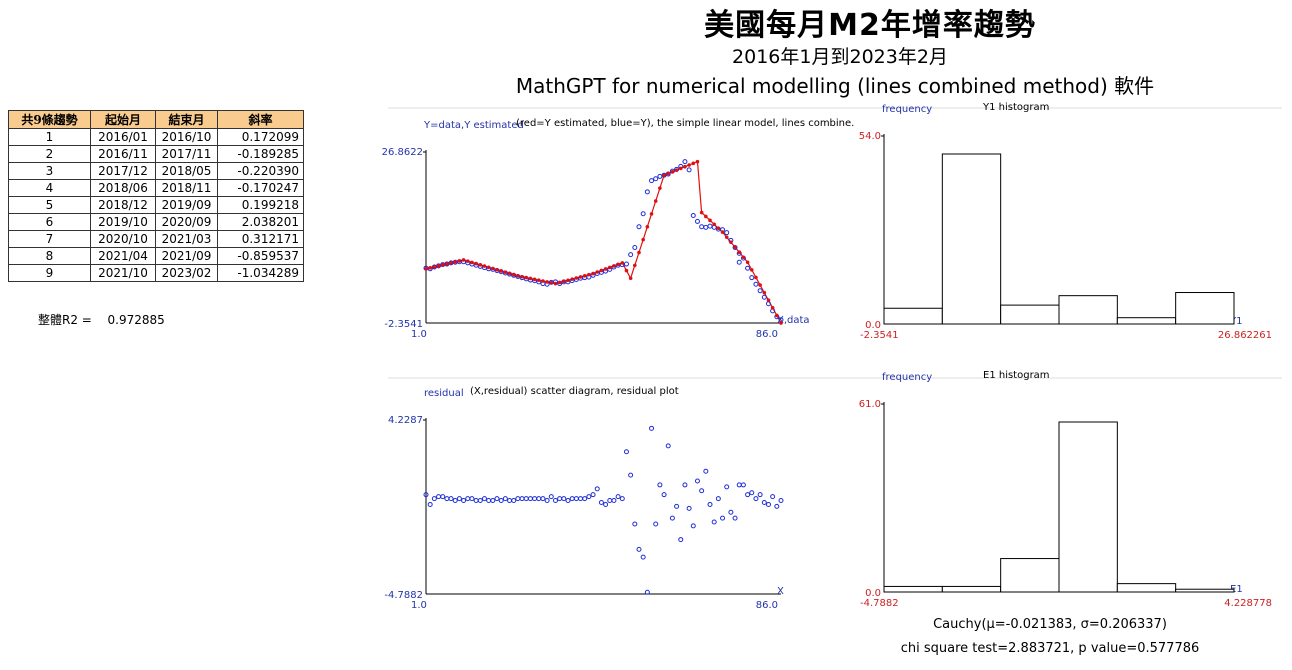 The width and height of the screenshot is (1292, 670). Describe the element at coordinates (123, 171) in the screenshot. I see `start-month-cell: 2017/12` at that location.